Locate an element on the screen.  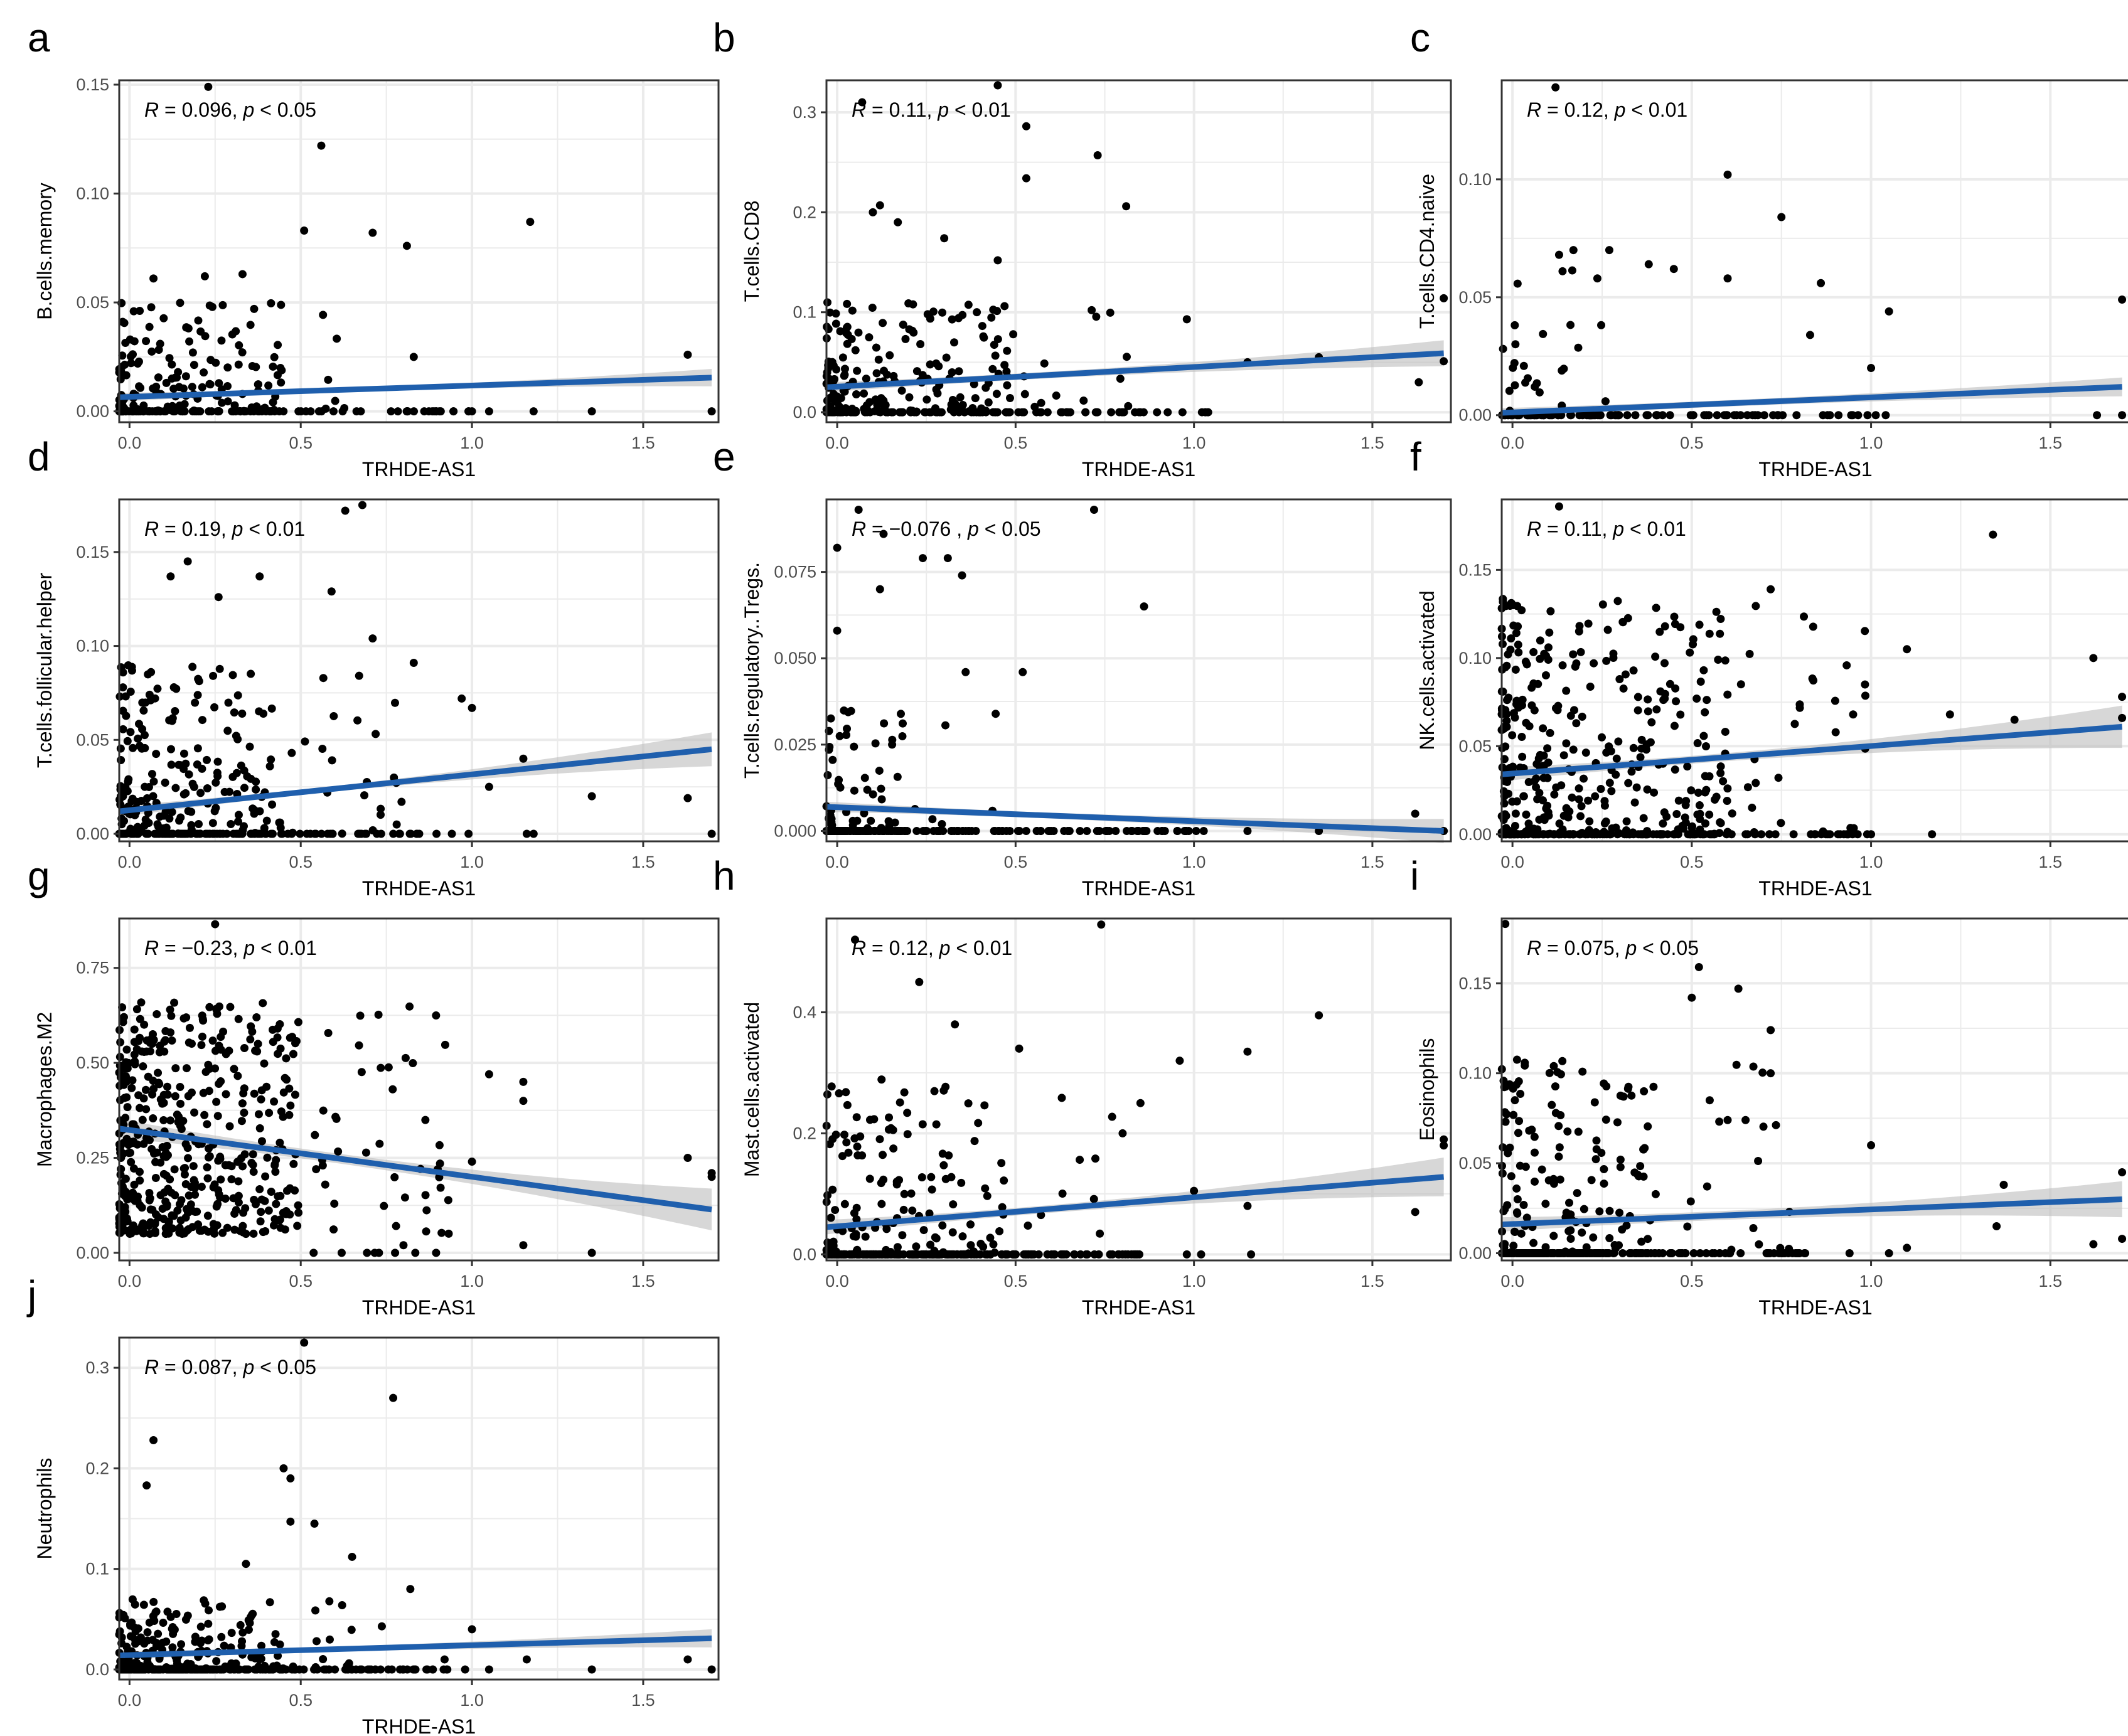
trend-line is located at coordinates (1135, 1202).